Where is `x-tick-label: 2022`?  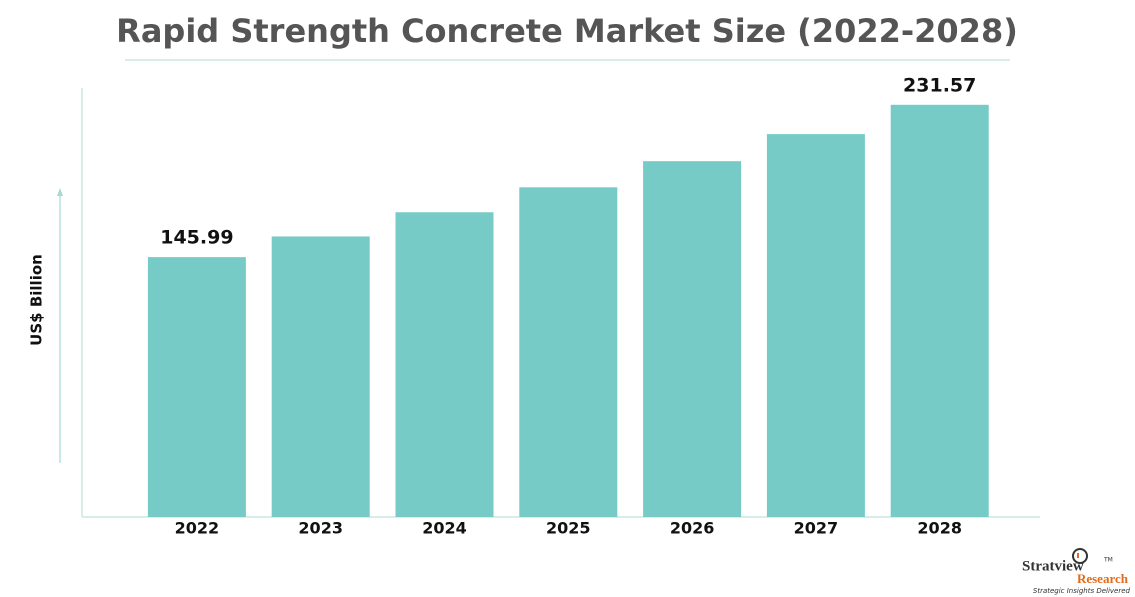
x-tick-label: 2022 is located at coordinates (197, 528).